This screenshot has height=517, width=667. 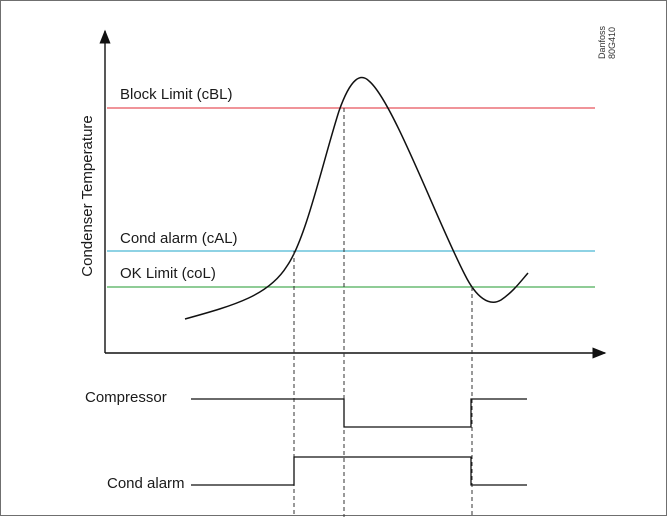 What do you see at coordinates (359, 413) in the screenshot?
I see `compressor-signal-trace` at bounding box center [359, 413].